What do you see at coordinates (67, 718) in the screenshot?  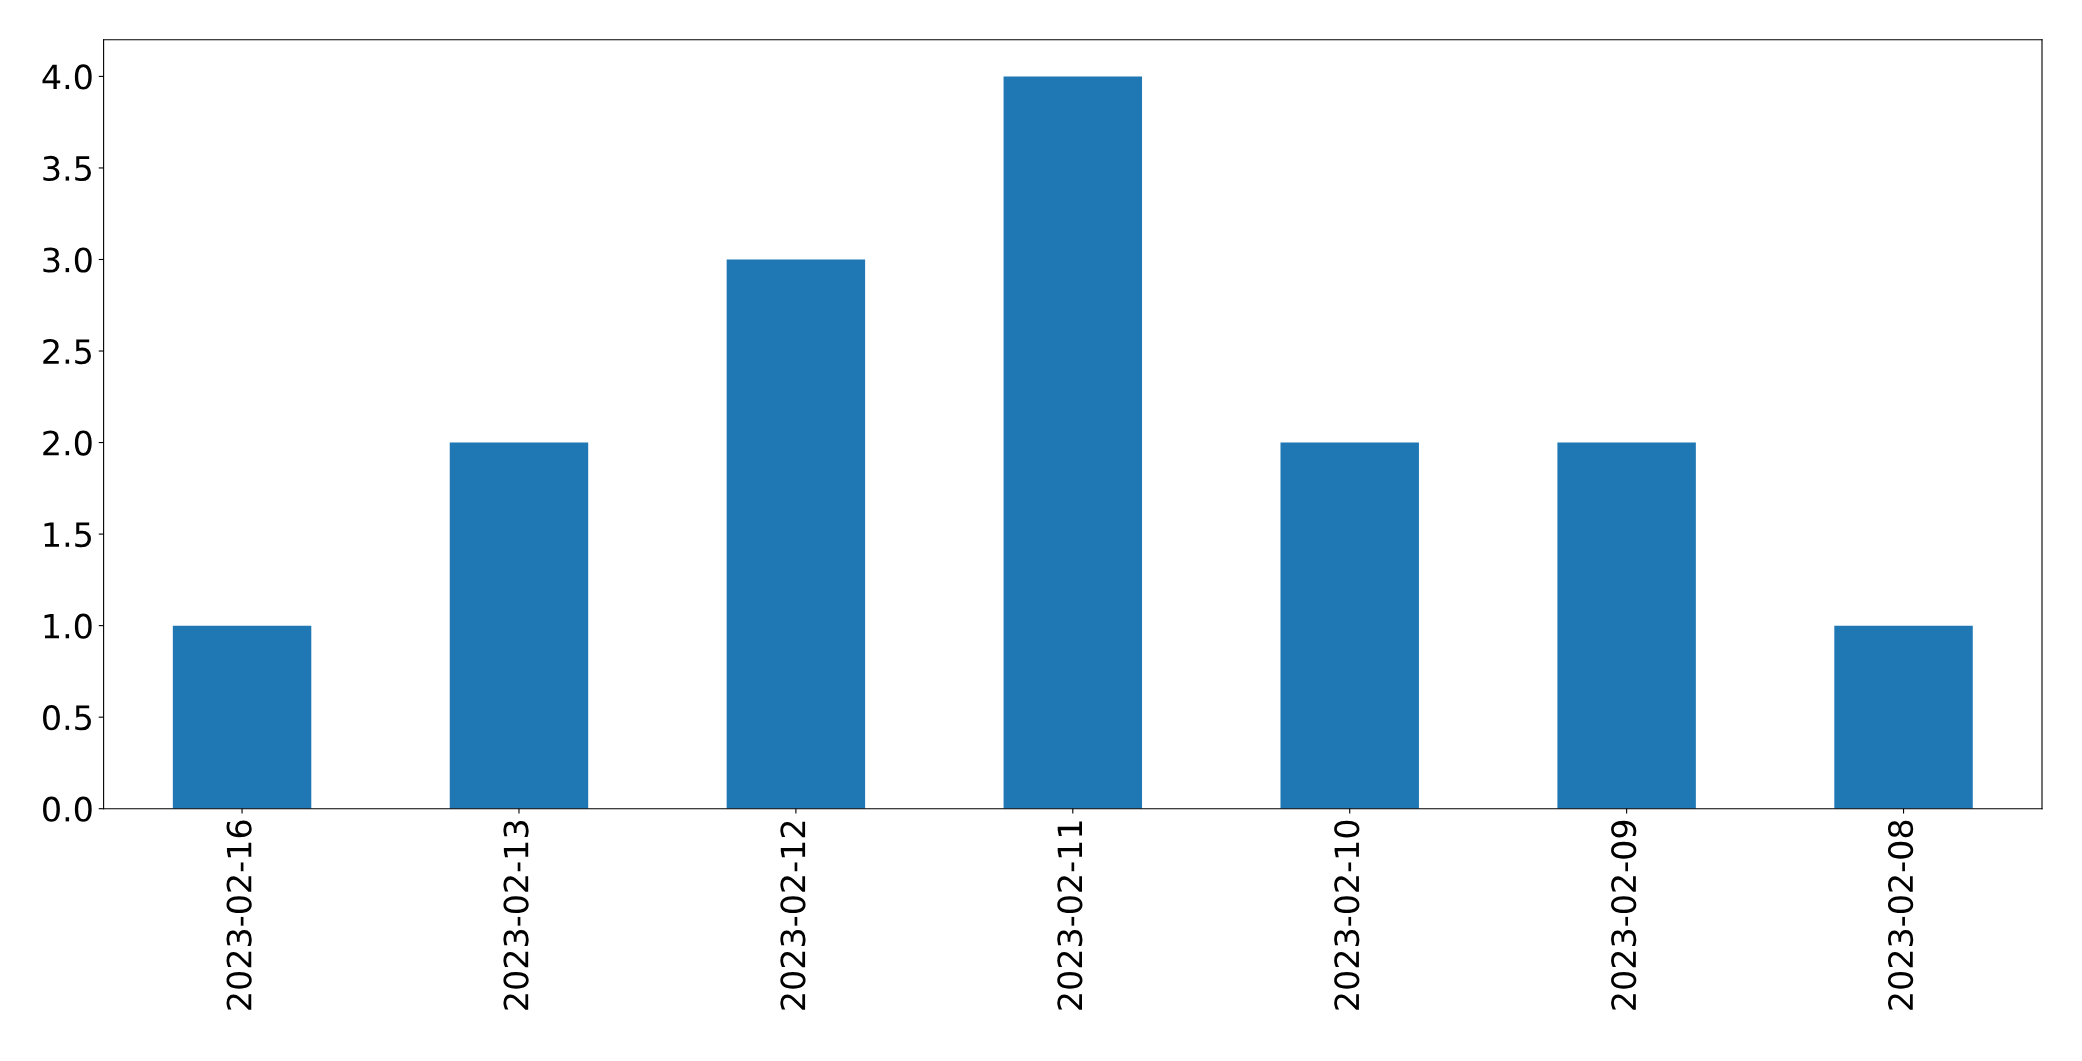 I see `y-tick-label: 0.5` at bounding box center [67, 718].